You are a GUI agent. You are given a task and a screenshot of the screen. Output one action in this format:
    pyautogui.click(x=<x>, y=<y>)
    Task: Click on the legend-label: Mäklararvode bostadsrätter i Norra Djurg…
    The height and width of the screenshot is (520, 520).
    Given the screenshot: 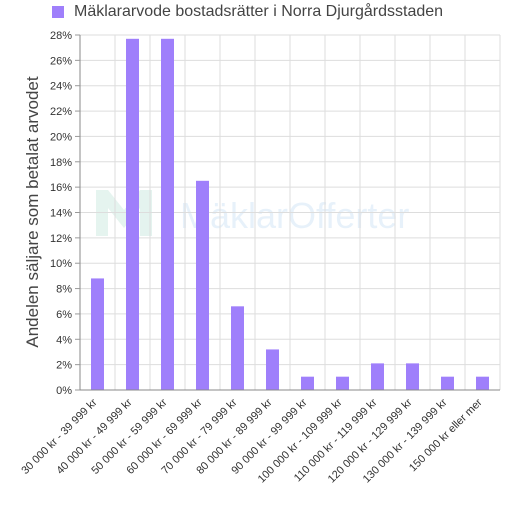 What is the action you would take?
    pyautogui.click(x=259, y=11)
    